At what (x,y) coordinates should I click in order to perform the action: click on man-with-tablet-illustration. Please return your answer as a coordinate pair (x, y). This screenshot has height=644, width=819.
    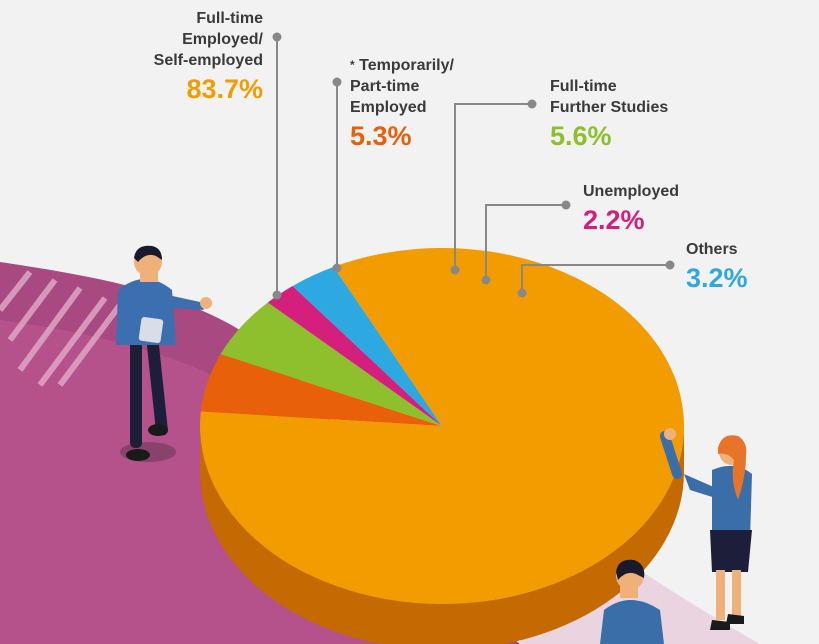
    Looking at the image, I should click on (164, 353).